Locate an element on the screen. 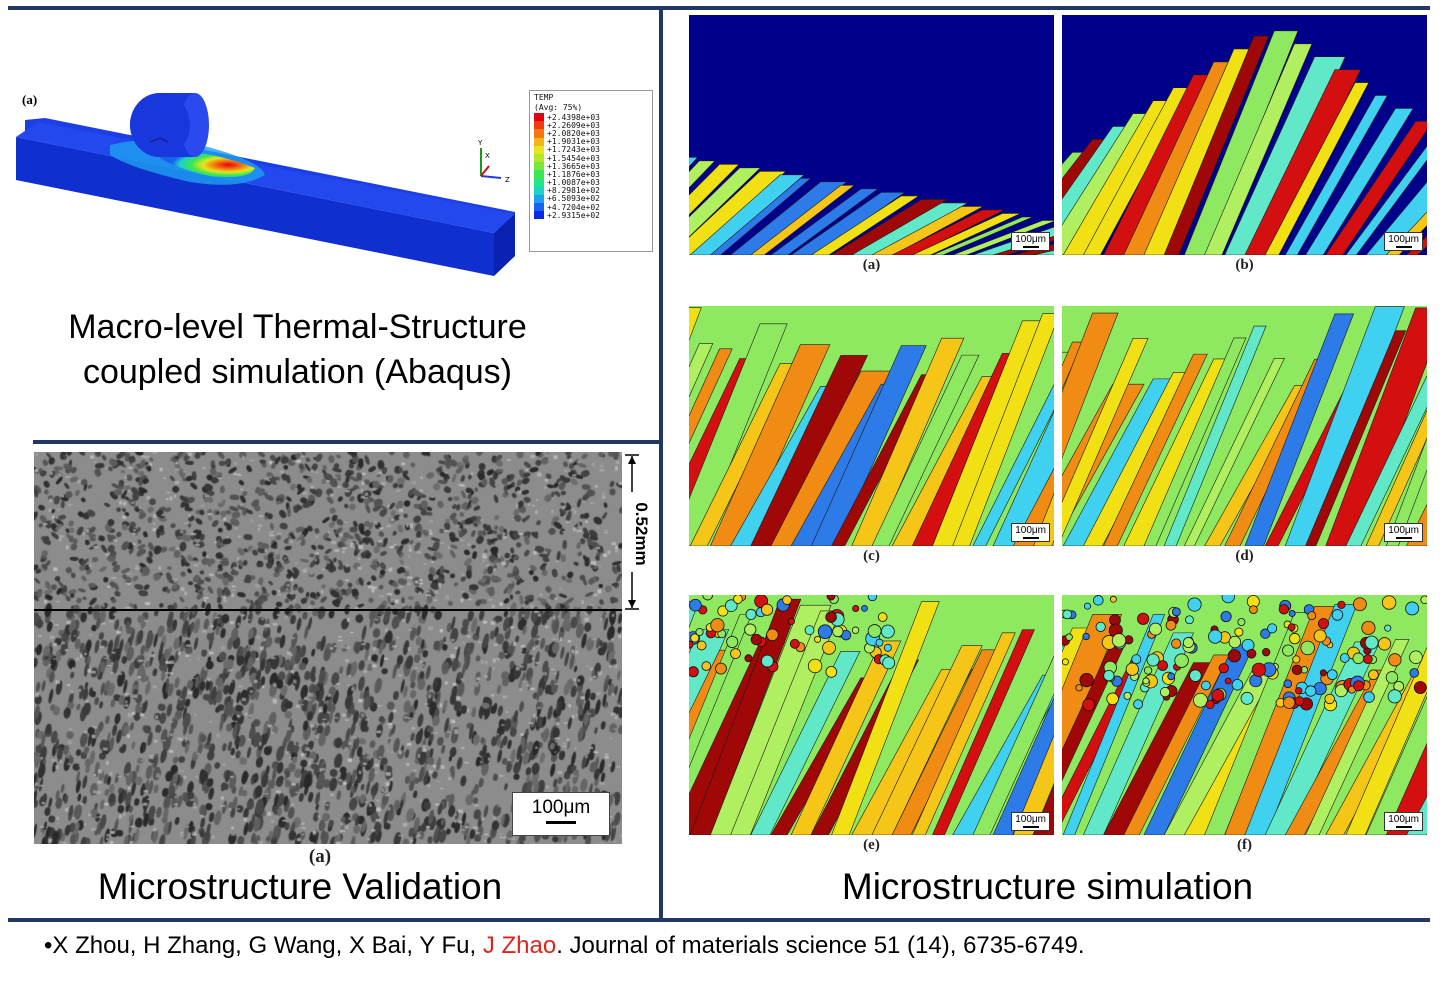  legend-value: +1.9031e+03 is located at coordinates (573, 142).